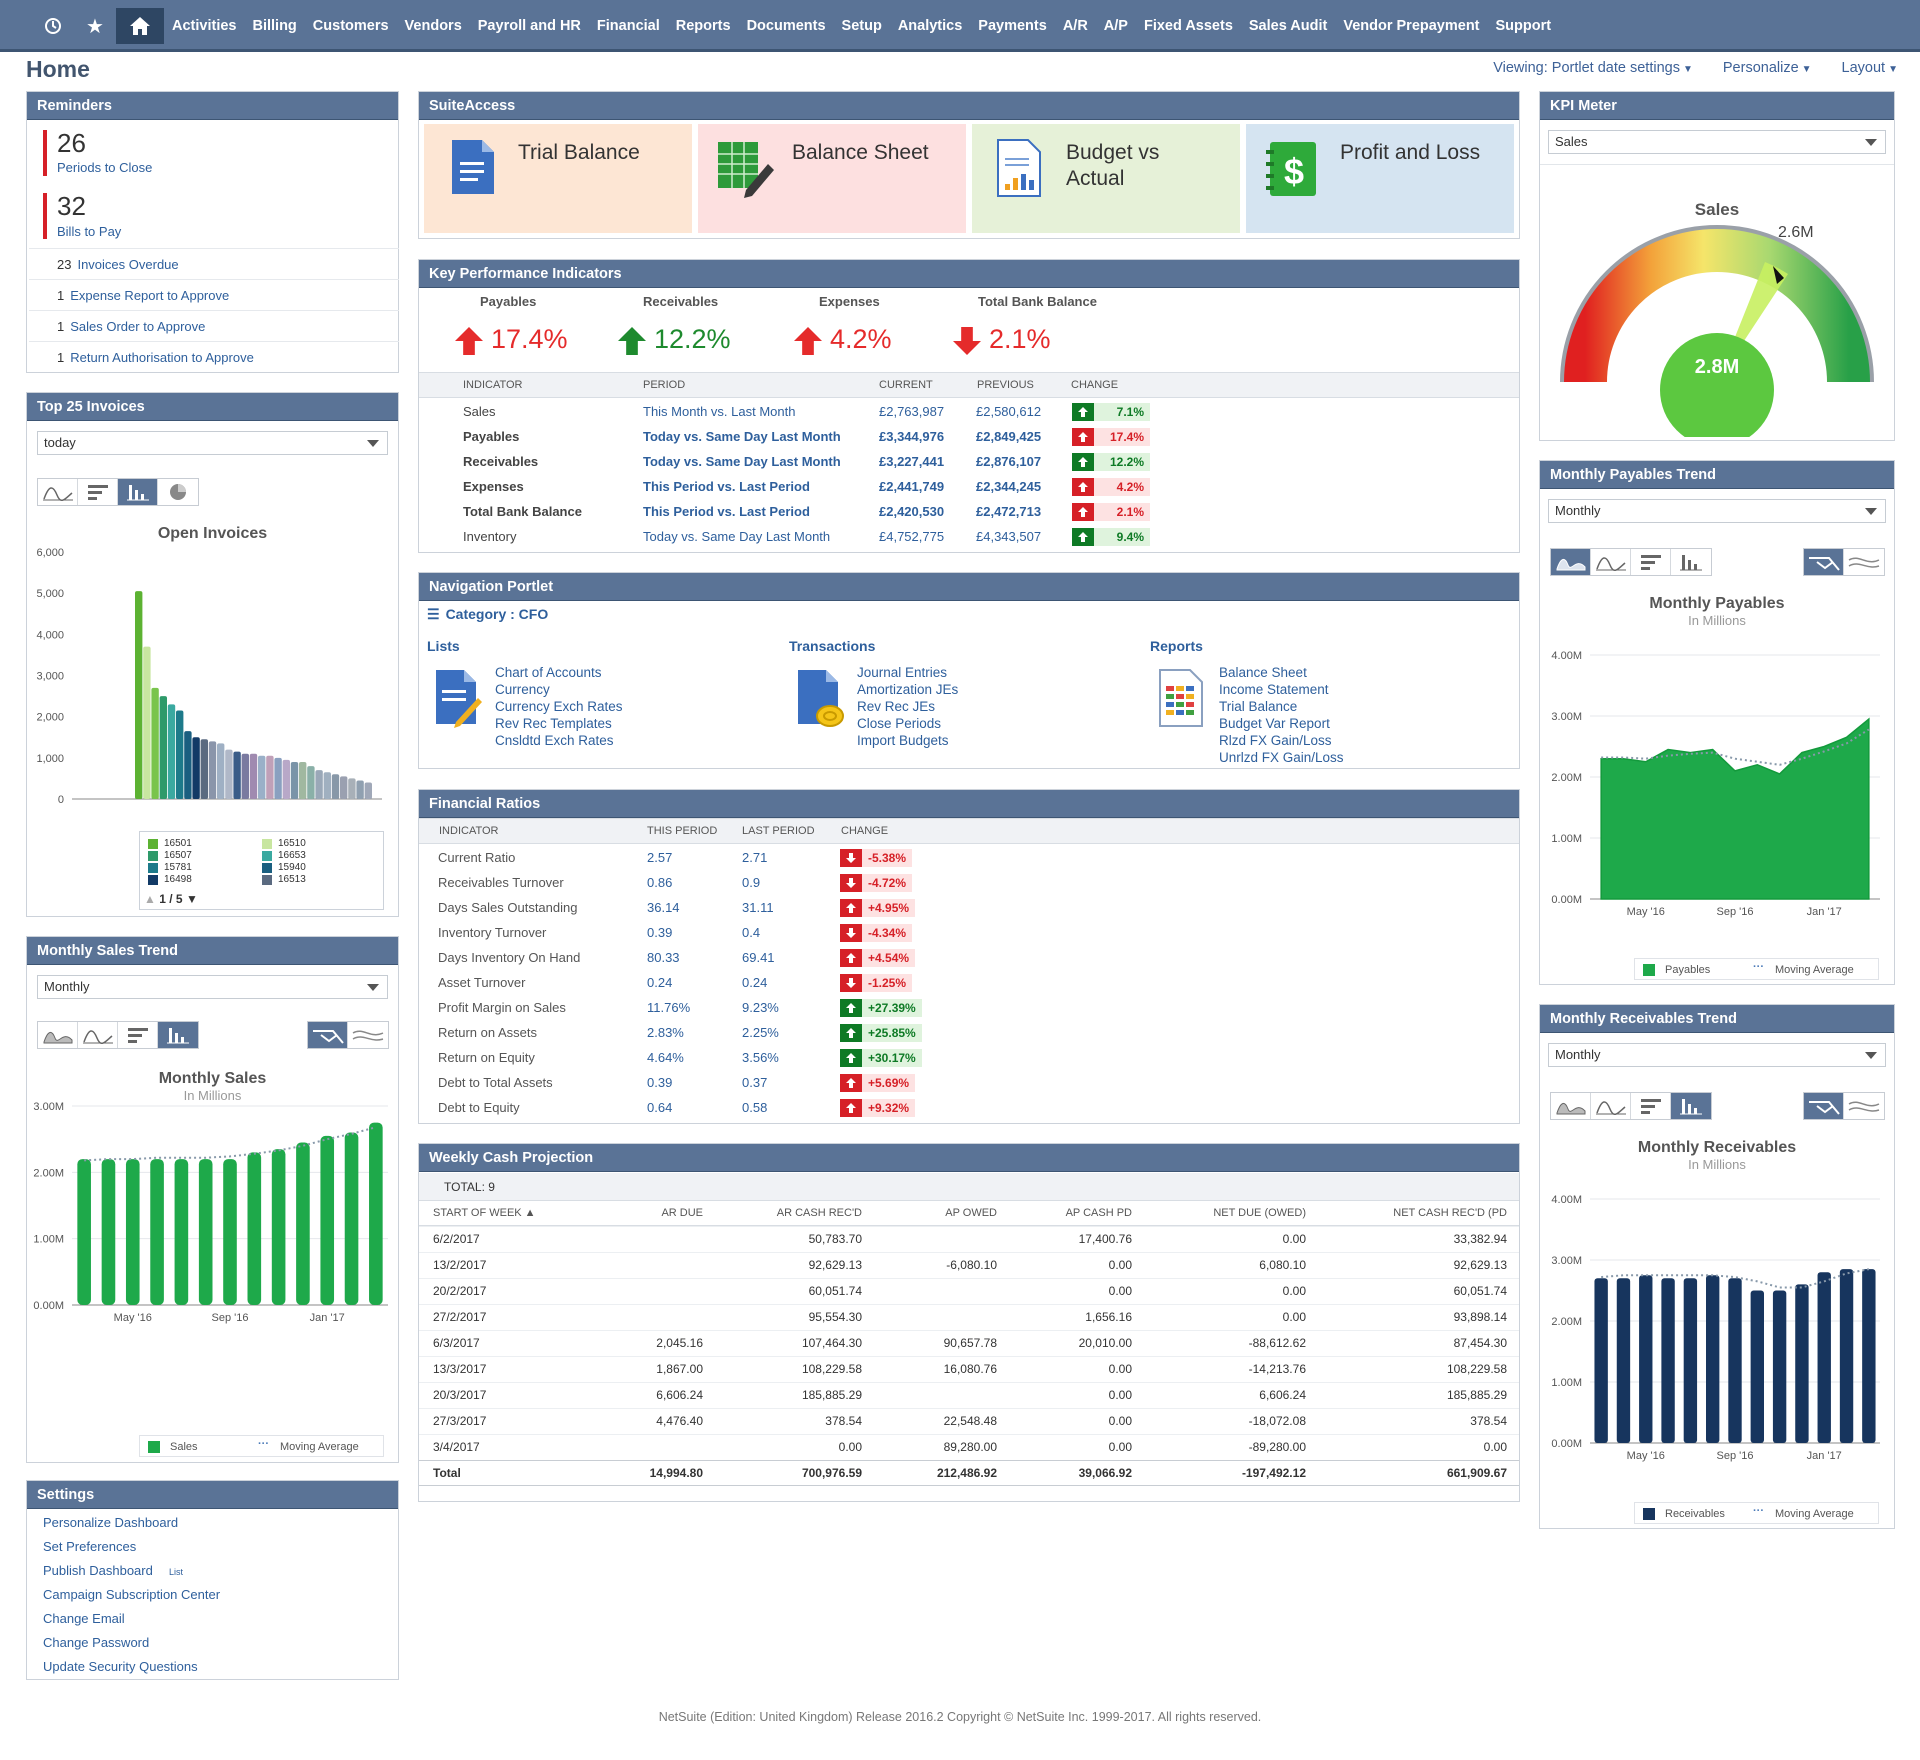 The width and height of the screenshot is (1920, 1760). I want to click on kpi-col-header: PREVIOUS, so click(1005, 385).